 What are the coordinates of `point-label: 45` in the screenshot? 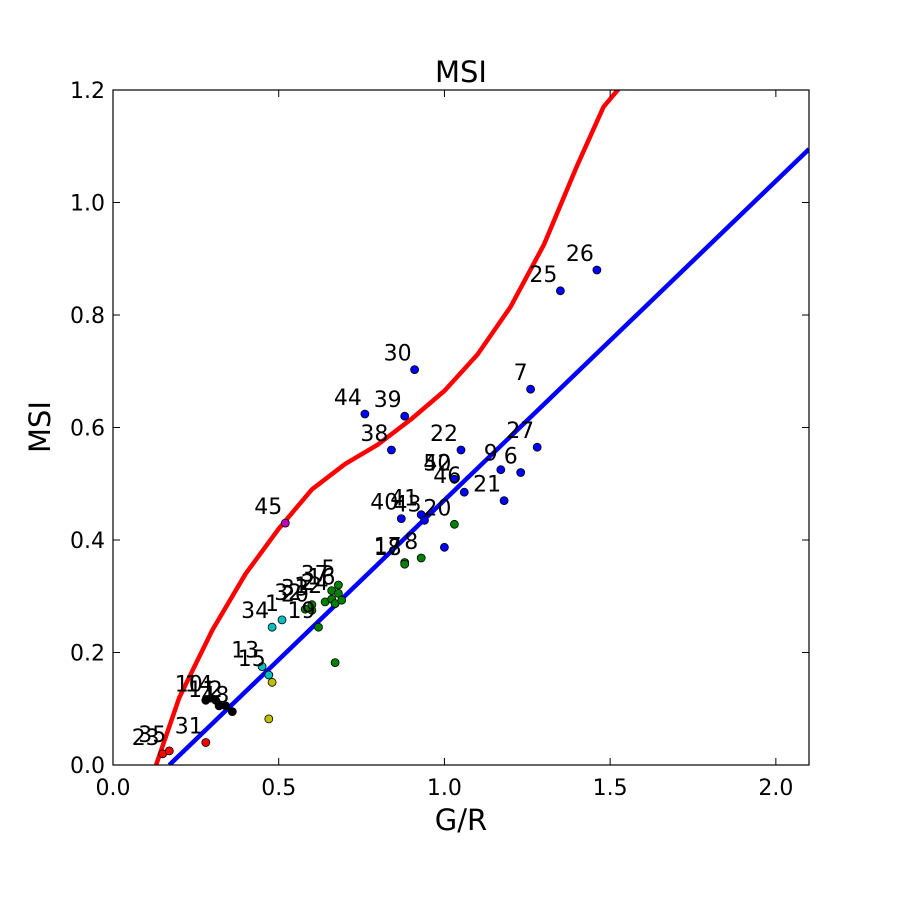 It's located at (268, 507).